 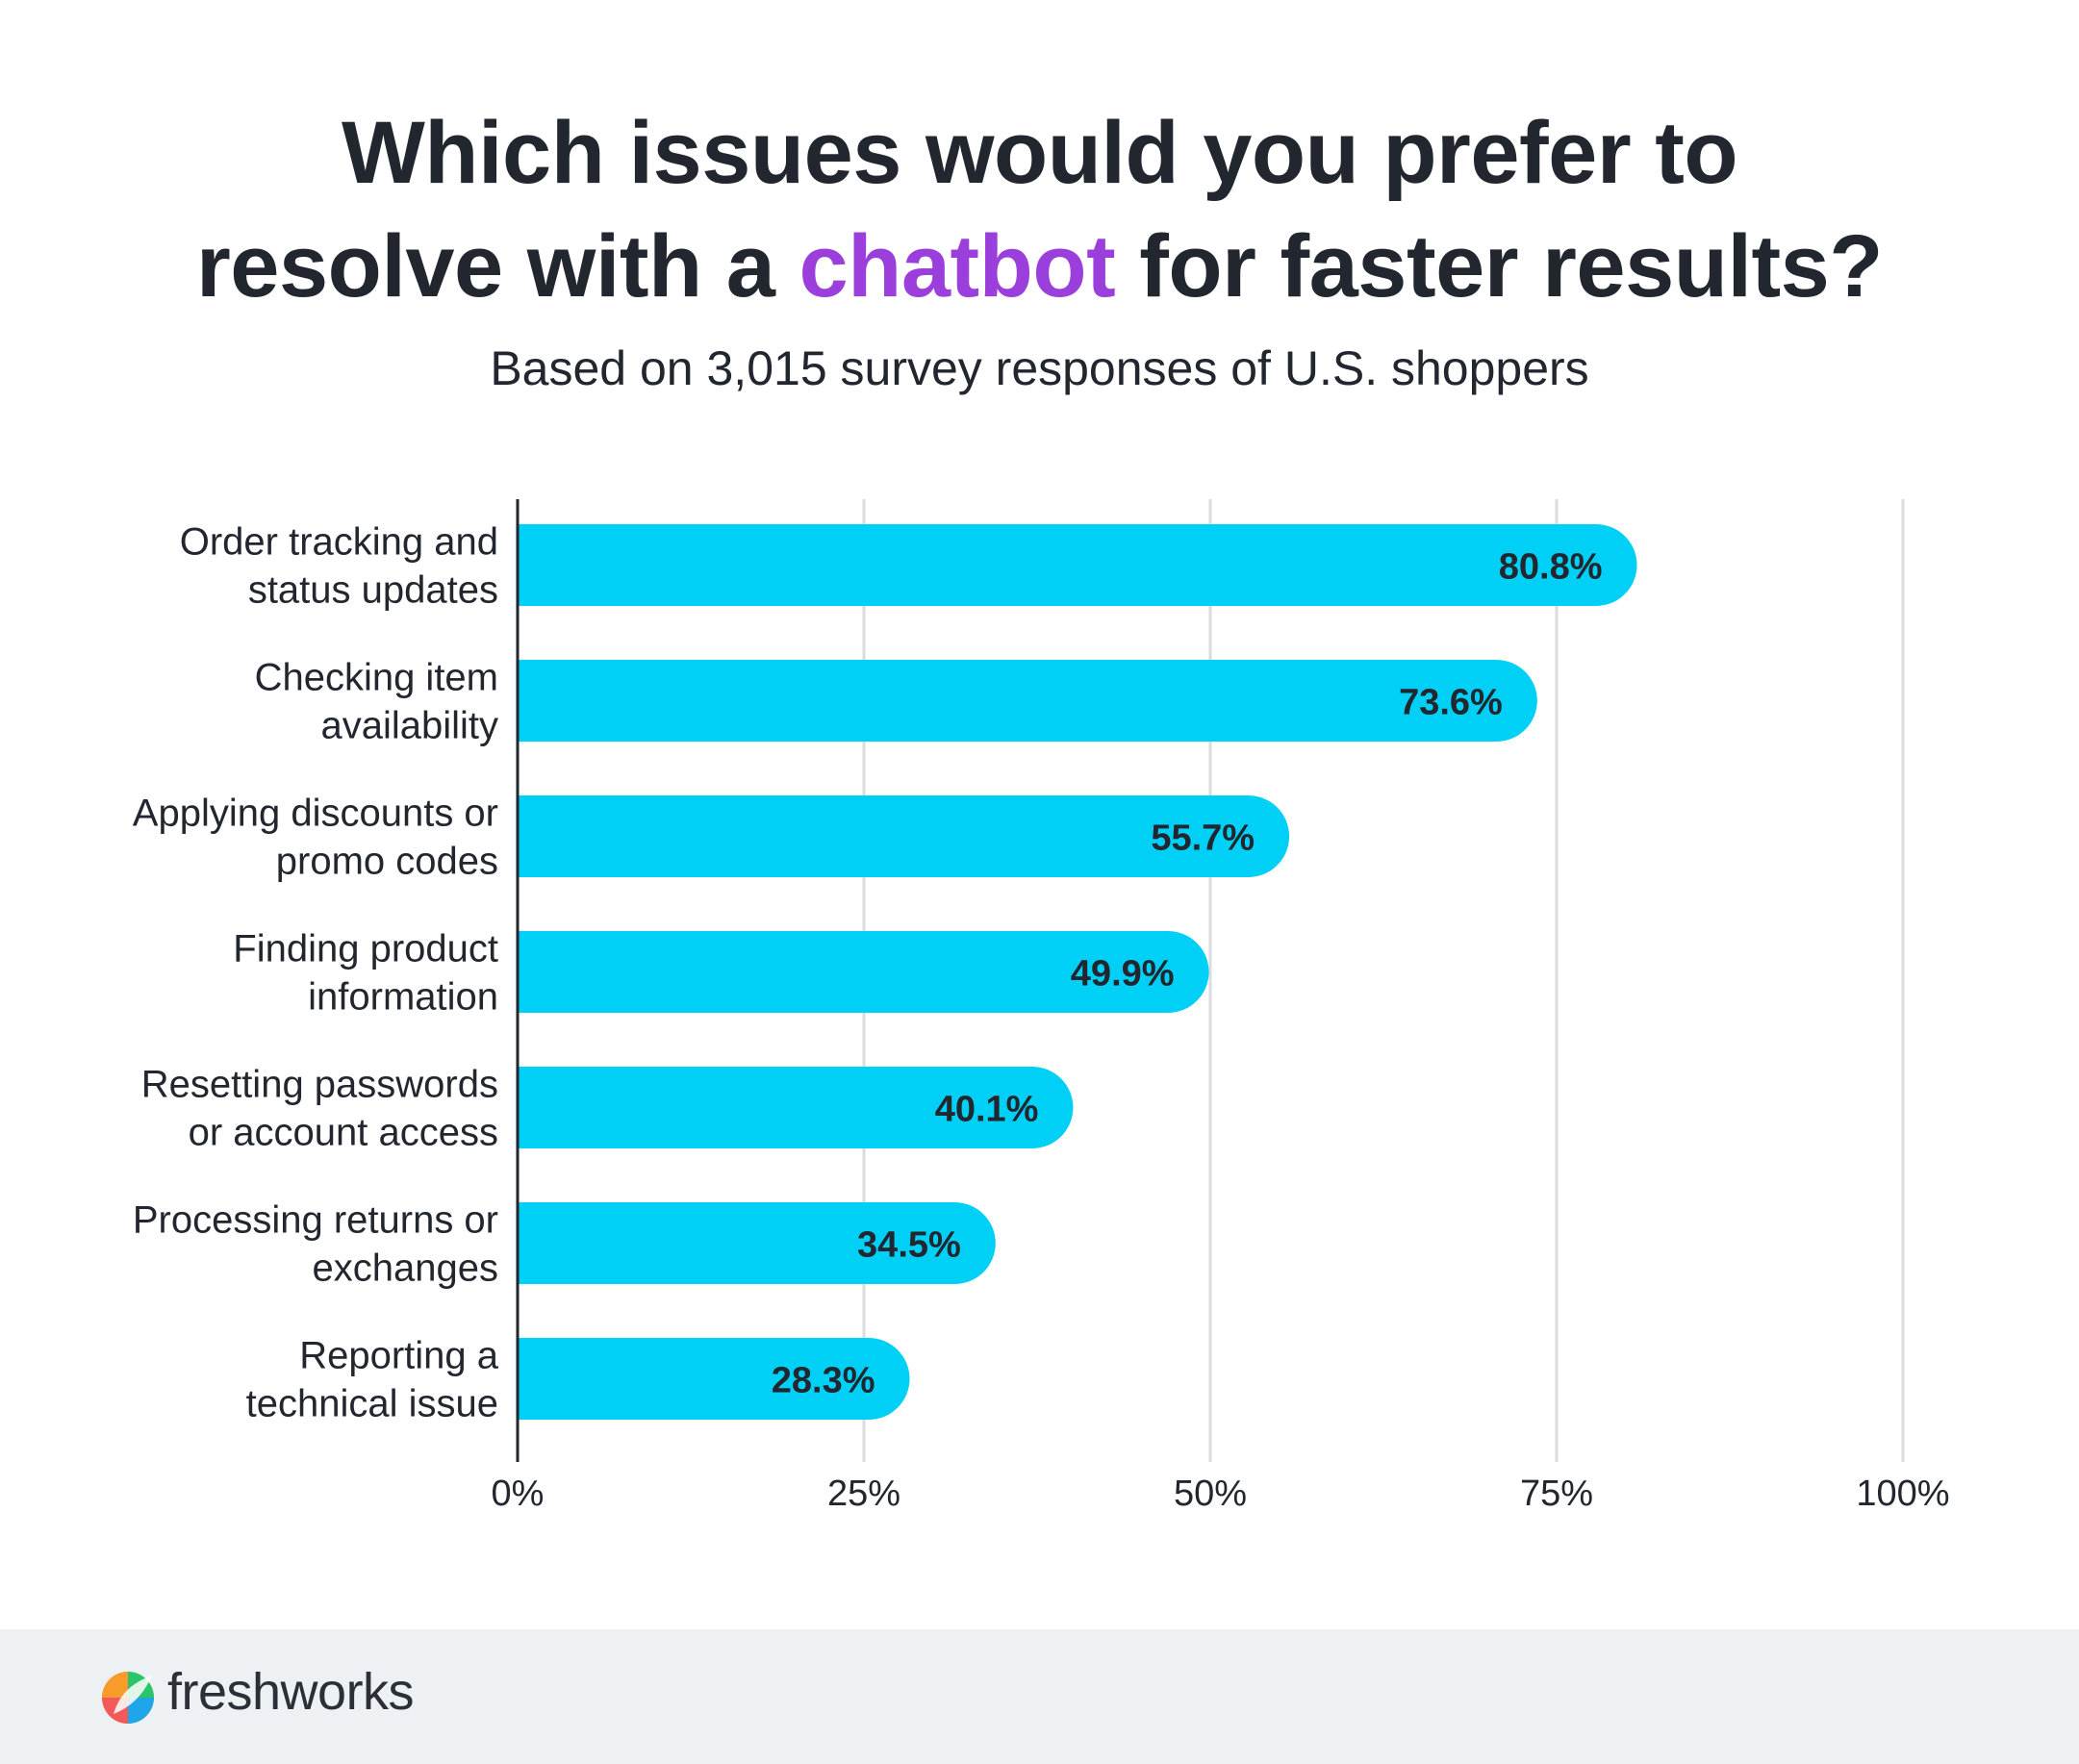 What do you see at coordinates (1210, 1494) in the screenshot?
I see `x-tick-label: 50%` at bounding box center [1210, 1494].